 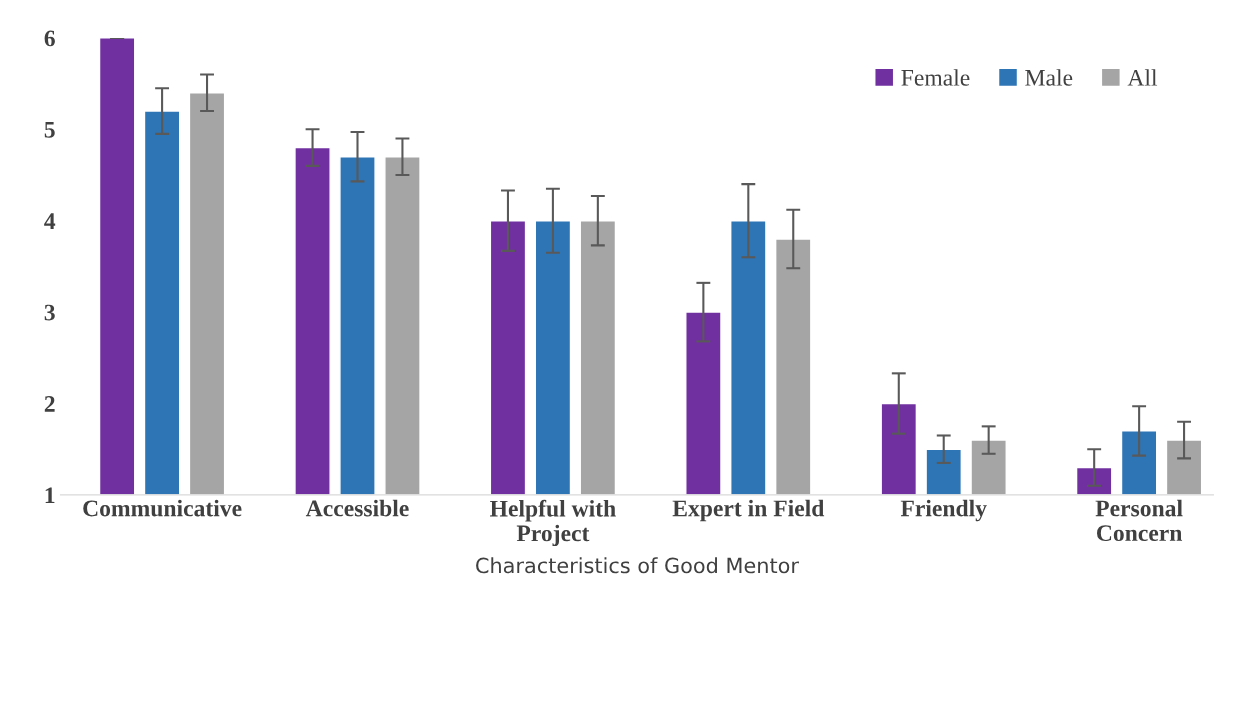 What do you see at coordinates (50, 221) in the screenshot?
I see `y-tick-label: 4` at bounding box center [50, 221].